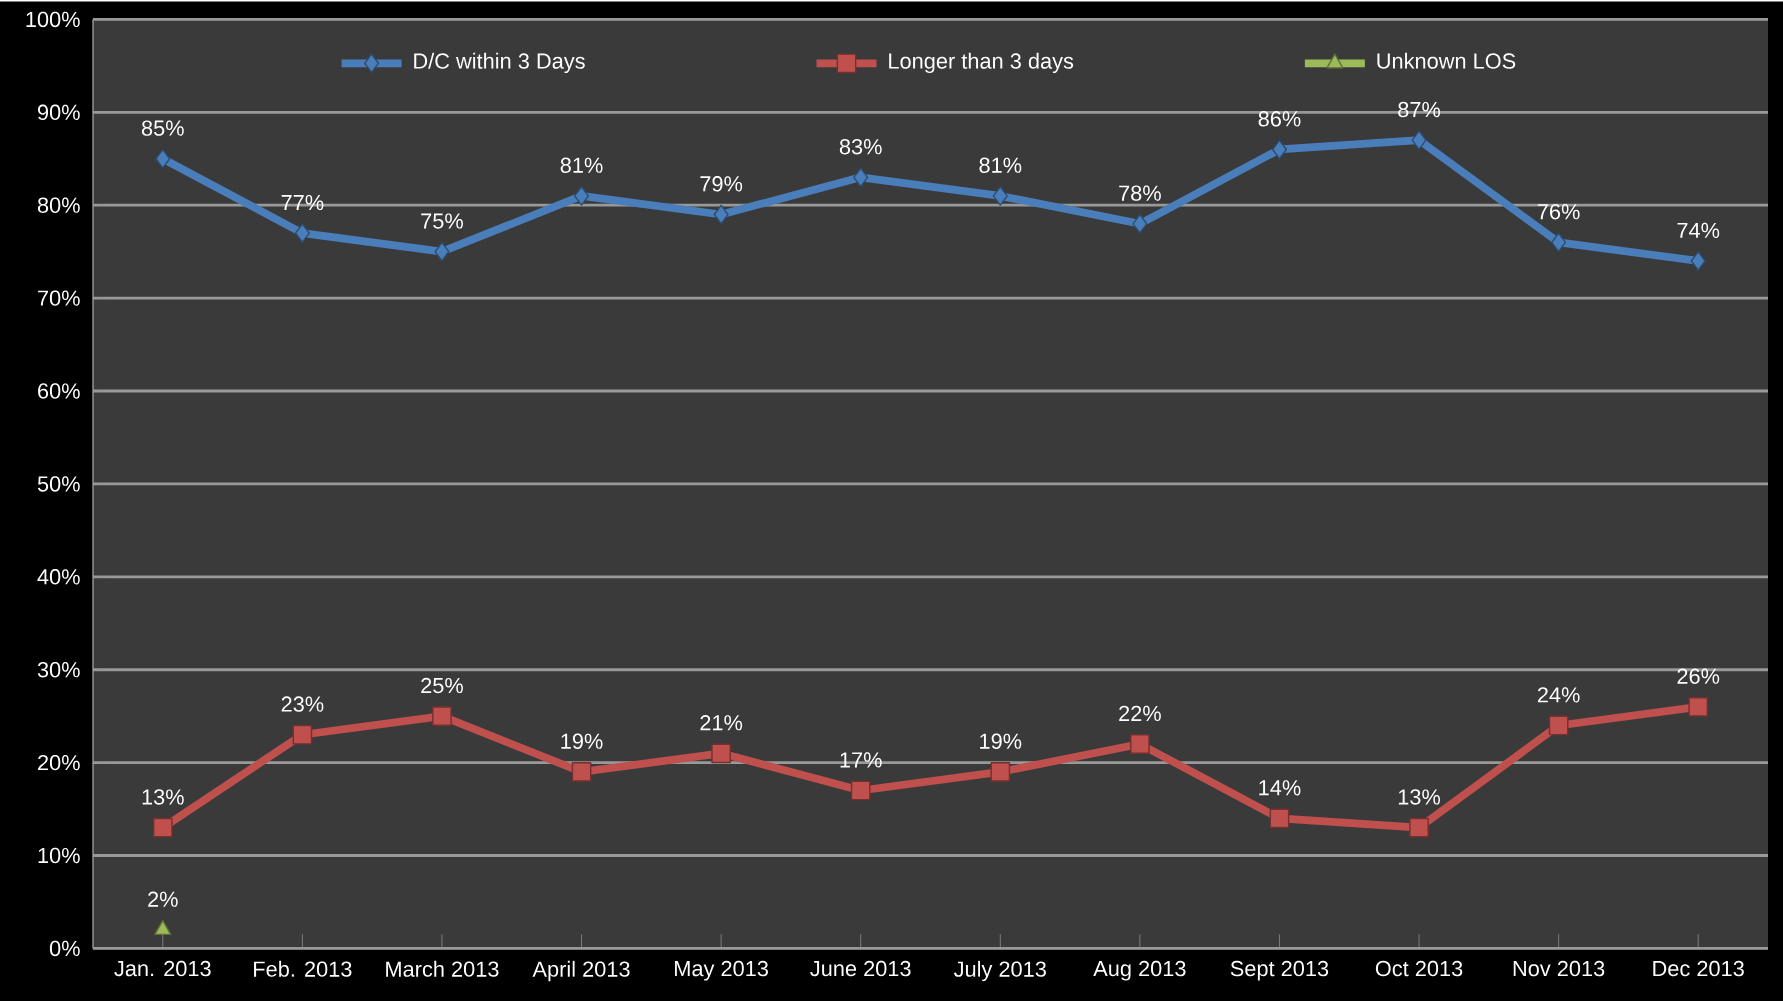 This screenshot has height=1001, width=1783. I want to click on data-label: 74%, so click(1698, 230).